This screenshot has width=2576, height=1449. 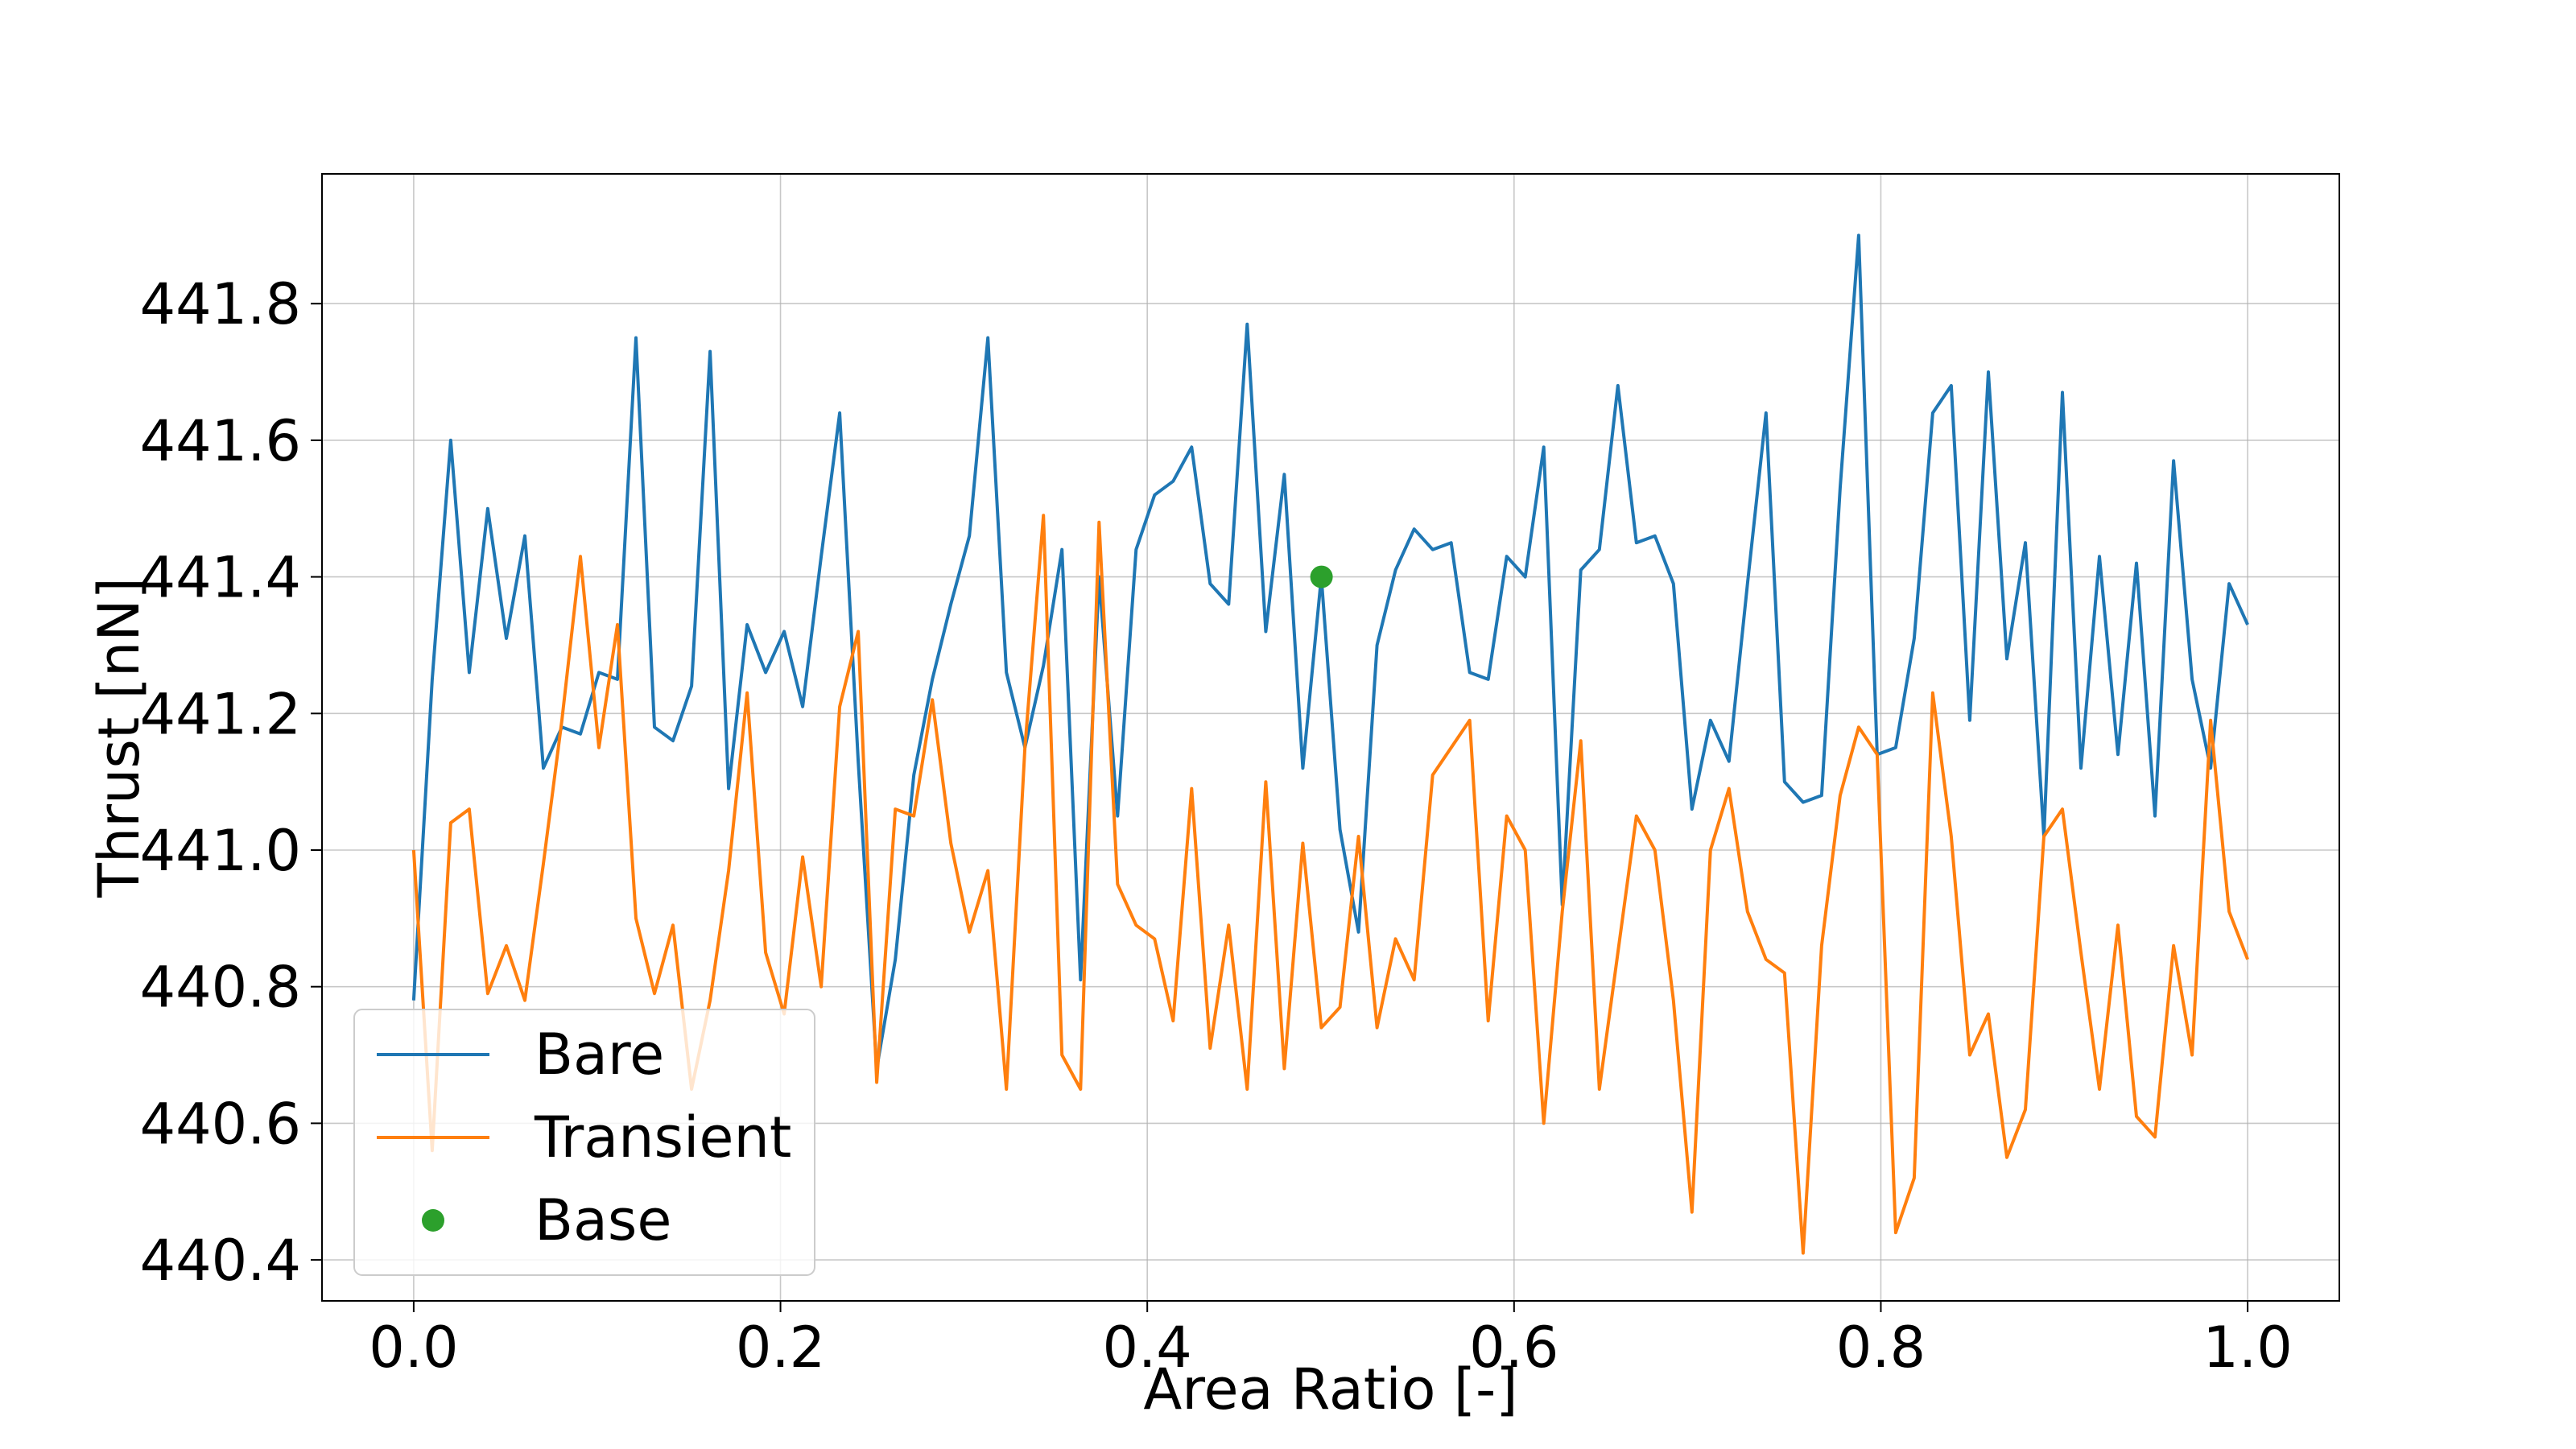 What do you see at coordinates (221, 1124) in the screenshot?
I see `y-tick-label: 440.6` at bounding box center [221, 1124].